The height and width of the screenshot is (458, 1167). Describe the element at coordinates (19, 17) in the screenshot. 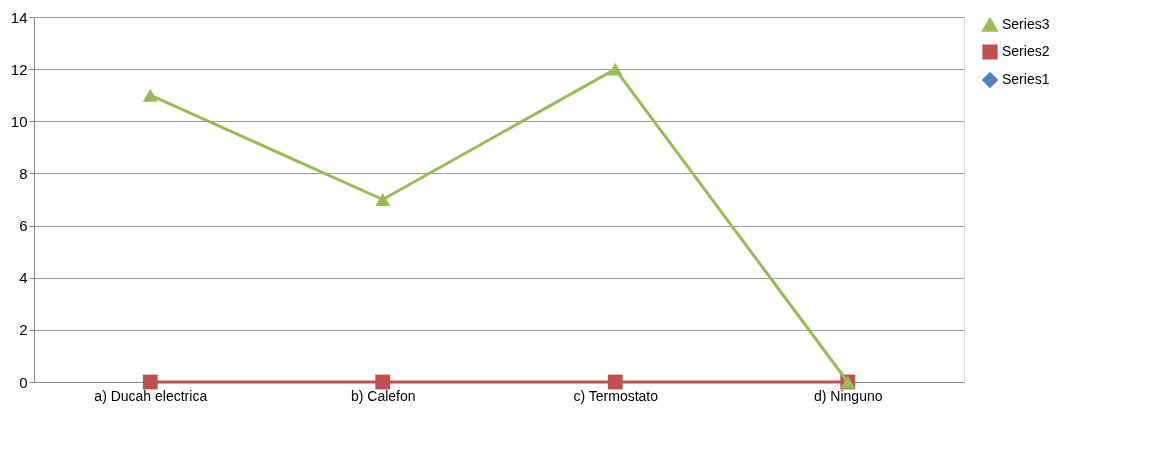

I see `y-tick-label: 14` at that location.